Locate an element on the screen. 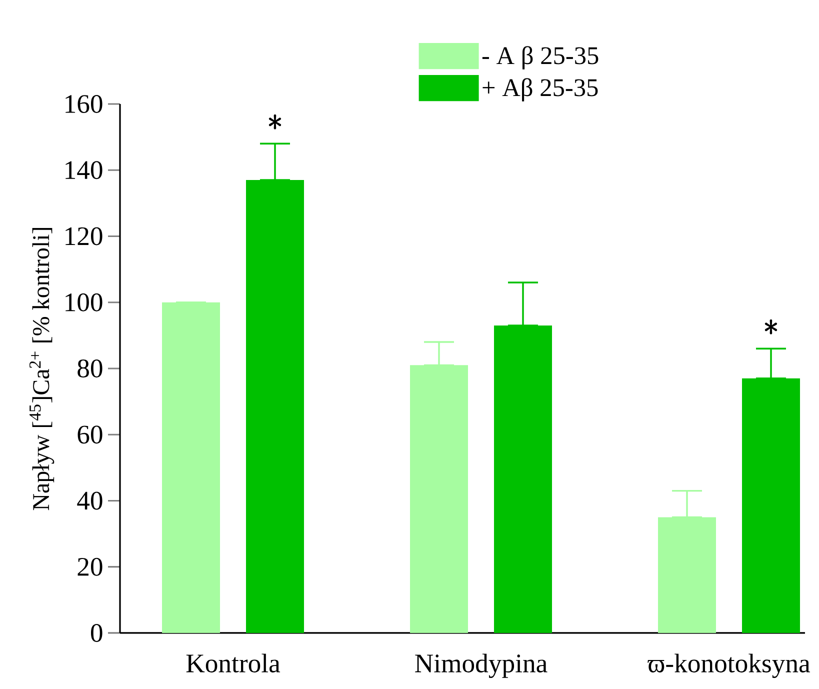 Image resolution: width=819 pixels, height=689 pixels. y-tick-label: 100 is located at coordinates (84, 302).